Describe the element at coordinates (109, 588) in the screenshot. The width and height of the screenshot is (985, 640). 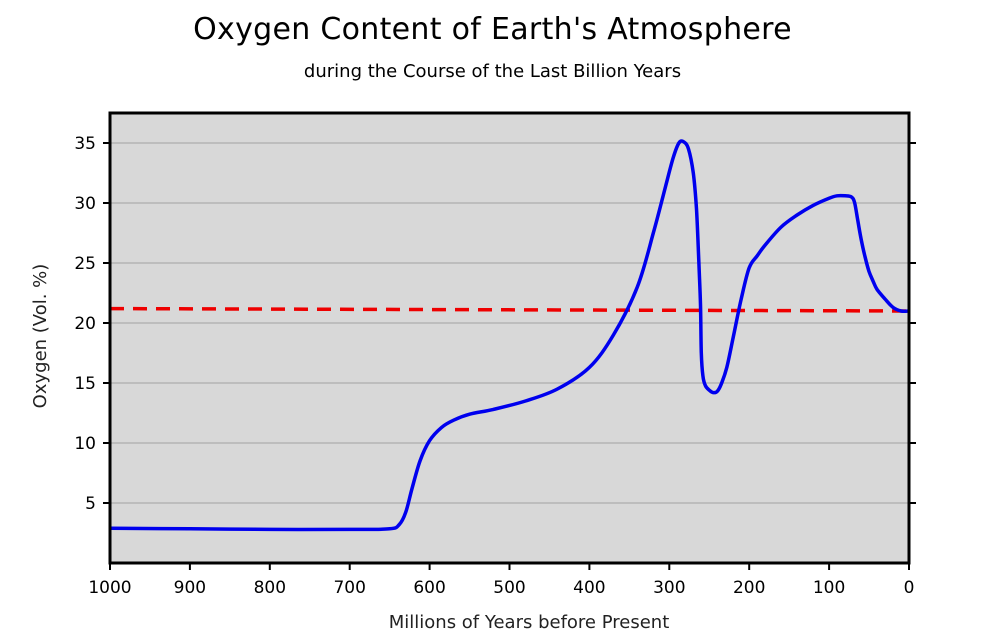
I see `x-tick-label: 1000` at that location.